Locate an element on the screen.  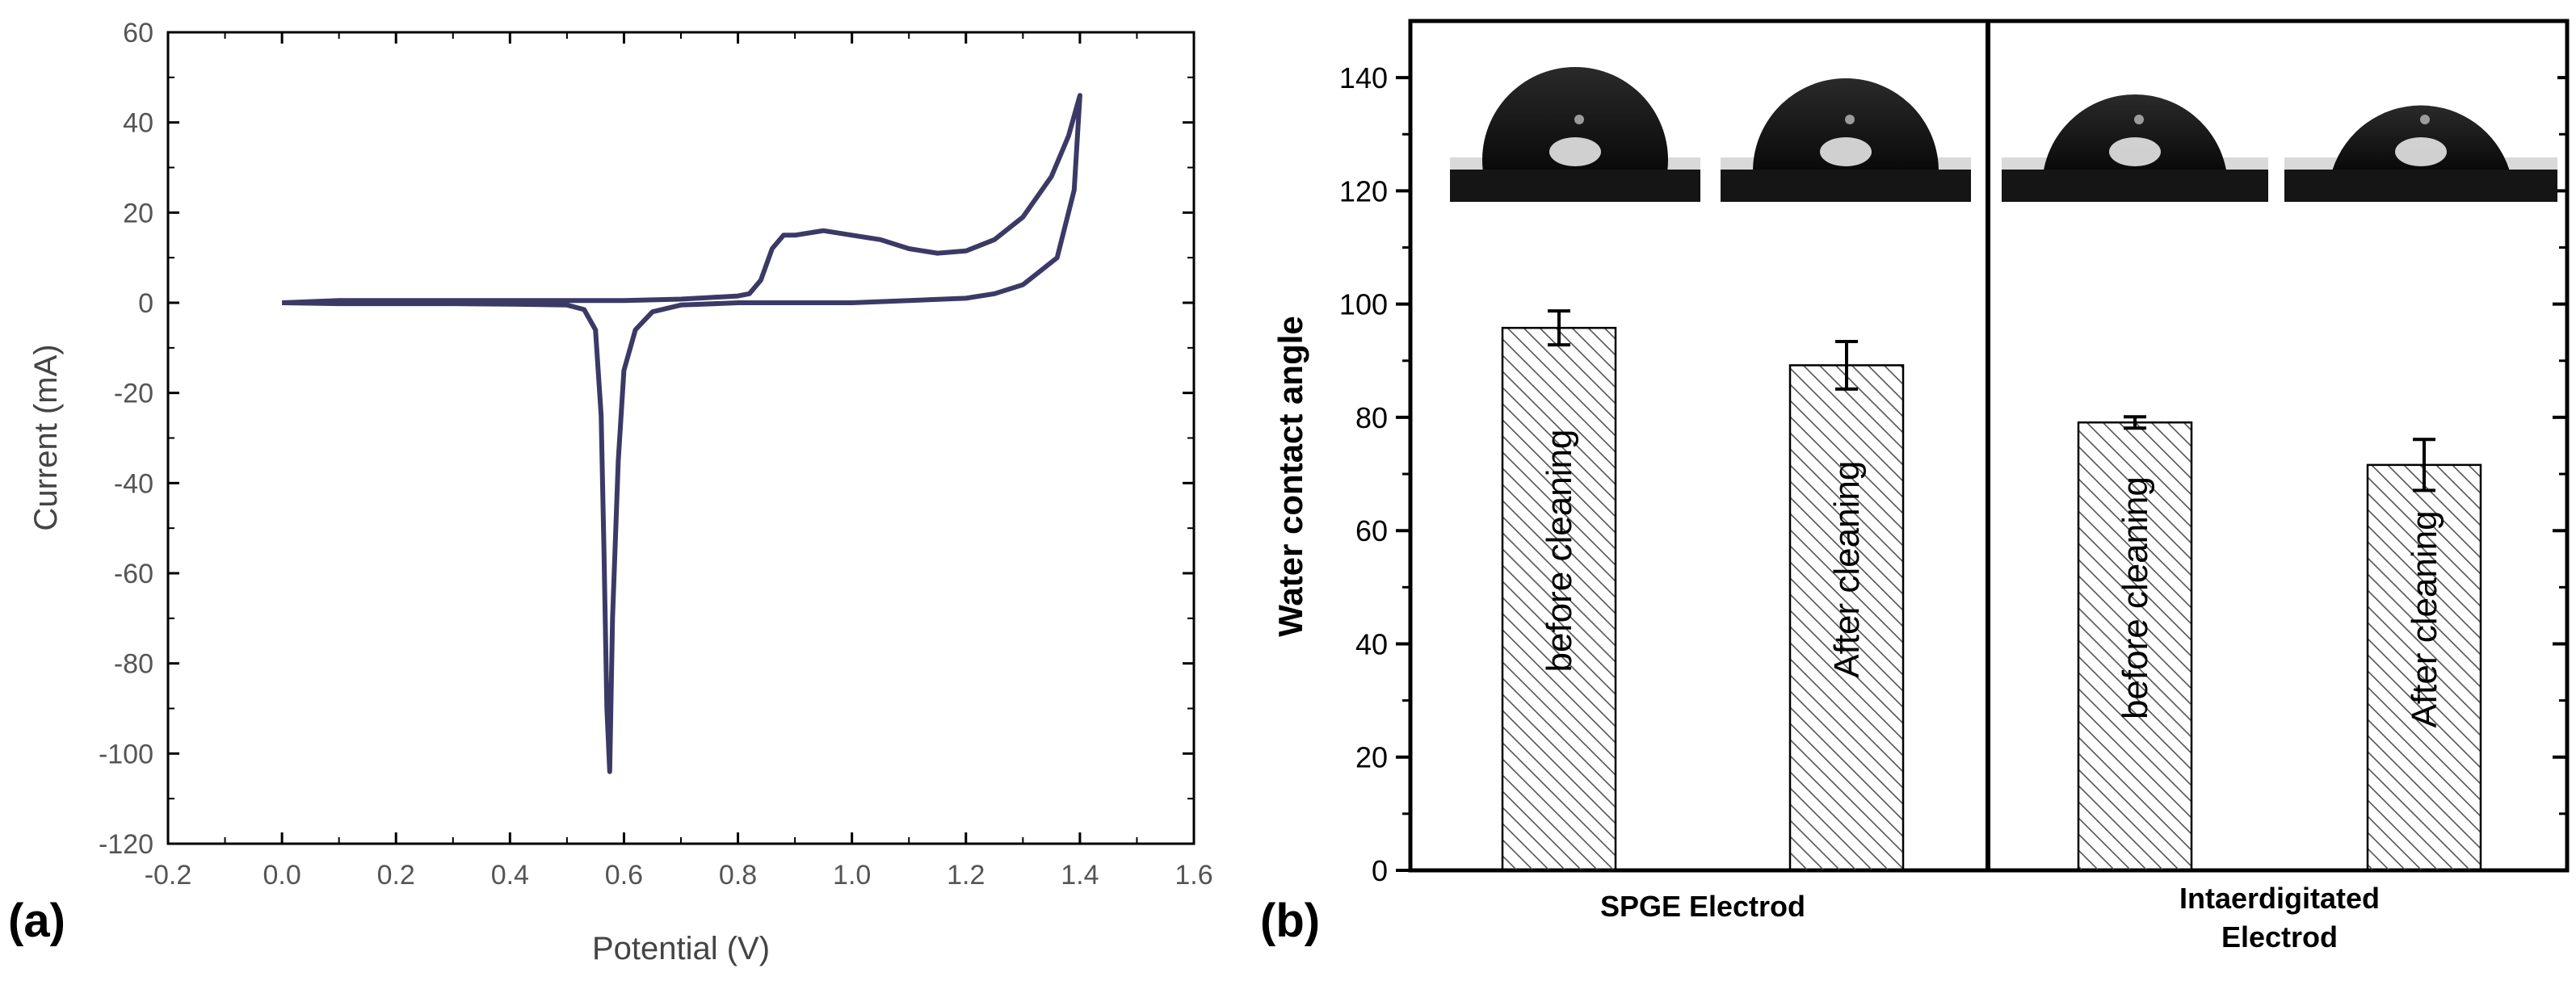
cv-y-tick-label: -60 is located at coordinates (133, 574).